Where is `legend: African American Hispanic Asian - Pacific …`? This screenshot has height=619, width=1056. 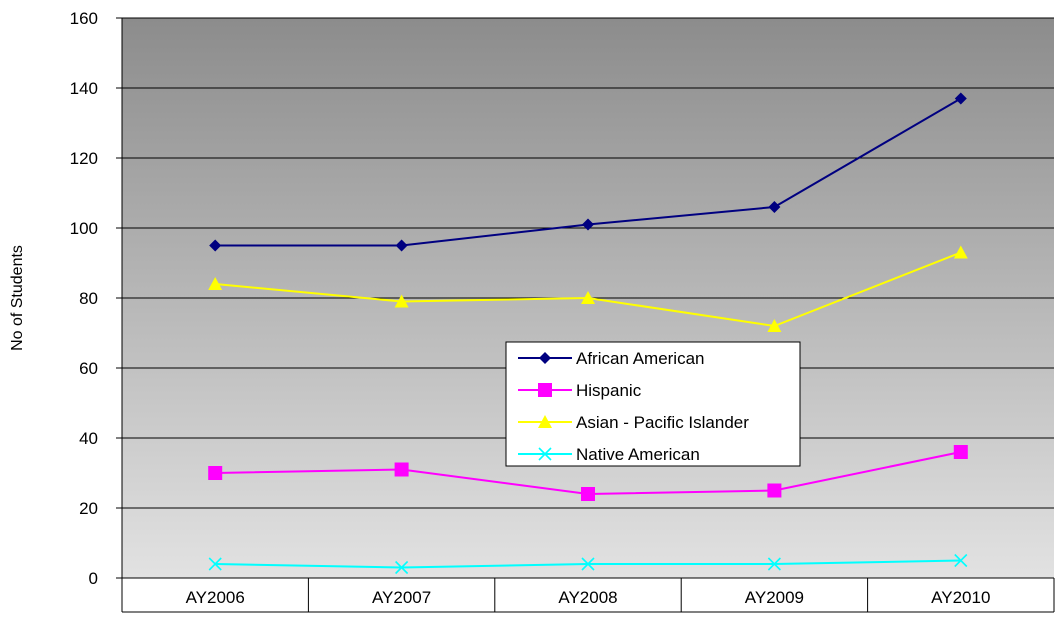
legend: African American Hispanic Asian - Pacific … is located at coordinates (653, 404).